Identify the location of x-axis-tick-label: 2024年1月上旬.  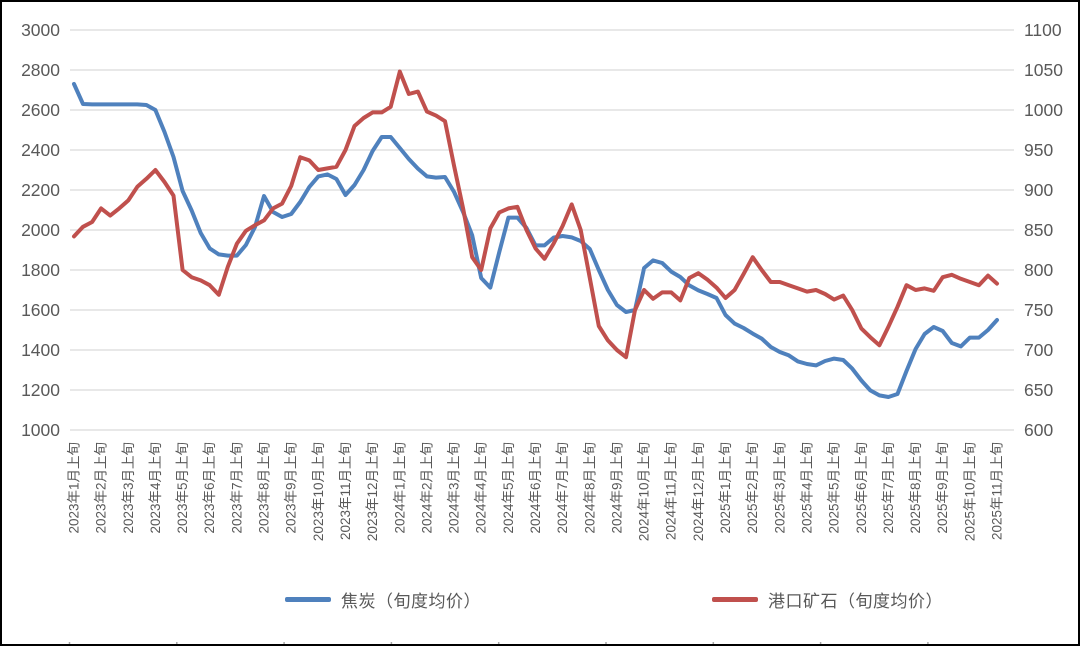
(399, 488).